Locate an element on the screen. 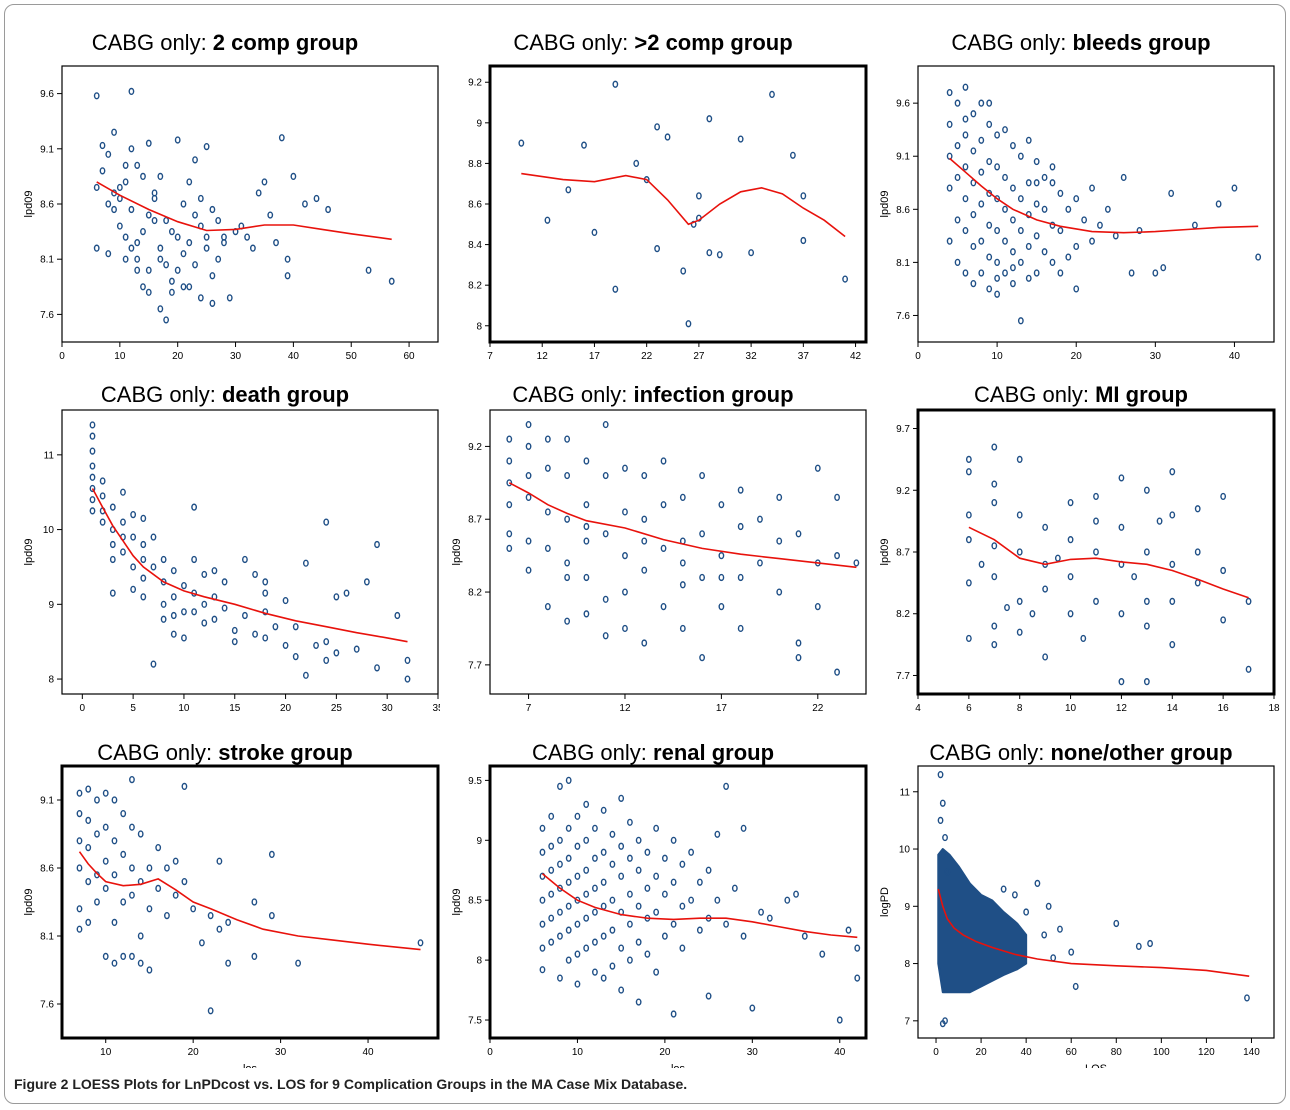 Image resolution: width=1290 pixels, height=1110 pixels. x-tick-label: 15 is located at coordinates (235, 708).